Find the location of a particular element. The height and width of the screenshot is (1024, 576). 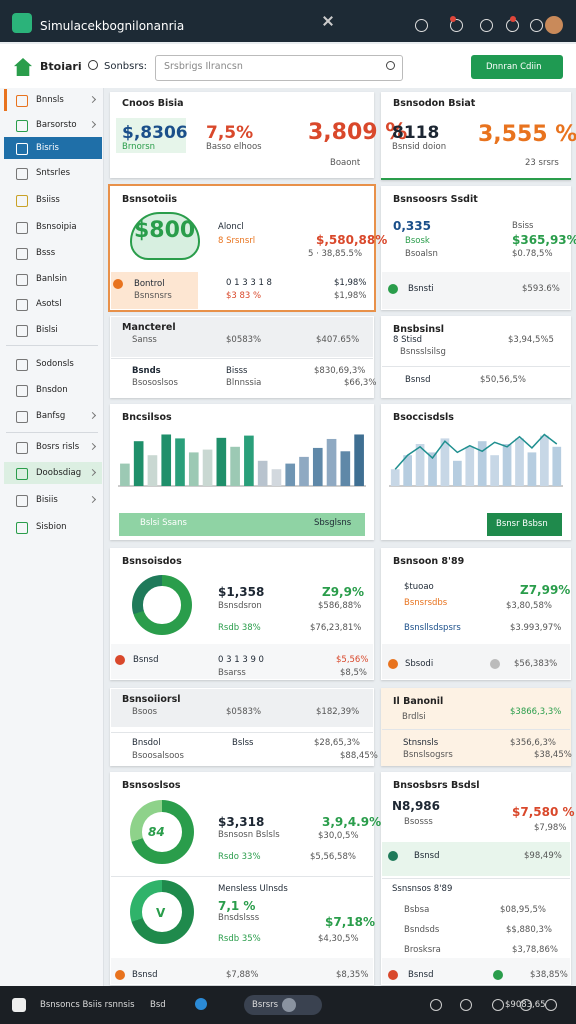

card-text: Bsbsa is located at coordinates (417, 910).